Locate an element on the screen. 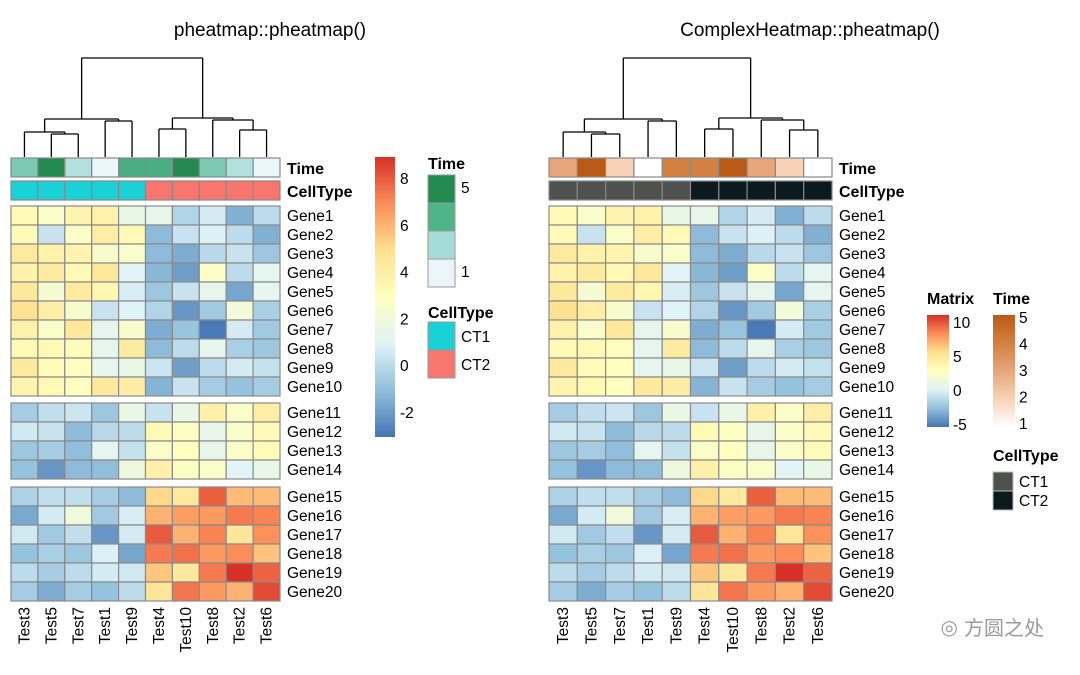  color-scale-tick: 4 is located at coordinates (404, 273).